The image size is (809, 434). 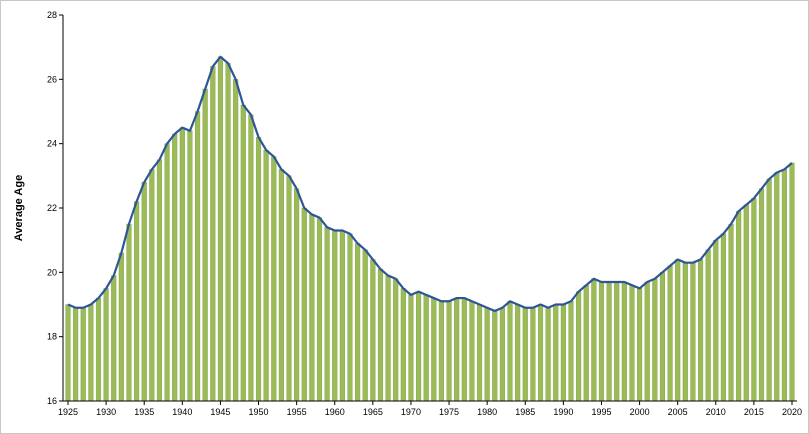 I want to click on bar-2002, so click(x=655, y=340).